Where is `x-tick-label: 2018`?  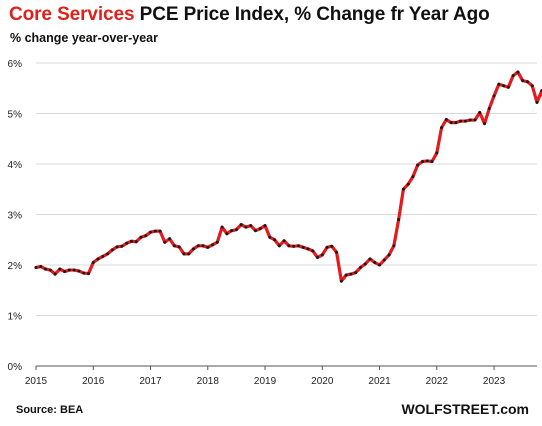 x-tick-label: 2018 is located at coordinates (208, 381).